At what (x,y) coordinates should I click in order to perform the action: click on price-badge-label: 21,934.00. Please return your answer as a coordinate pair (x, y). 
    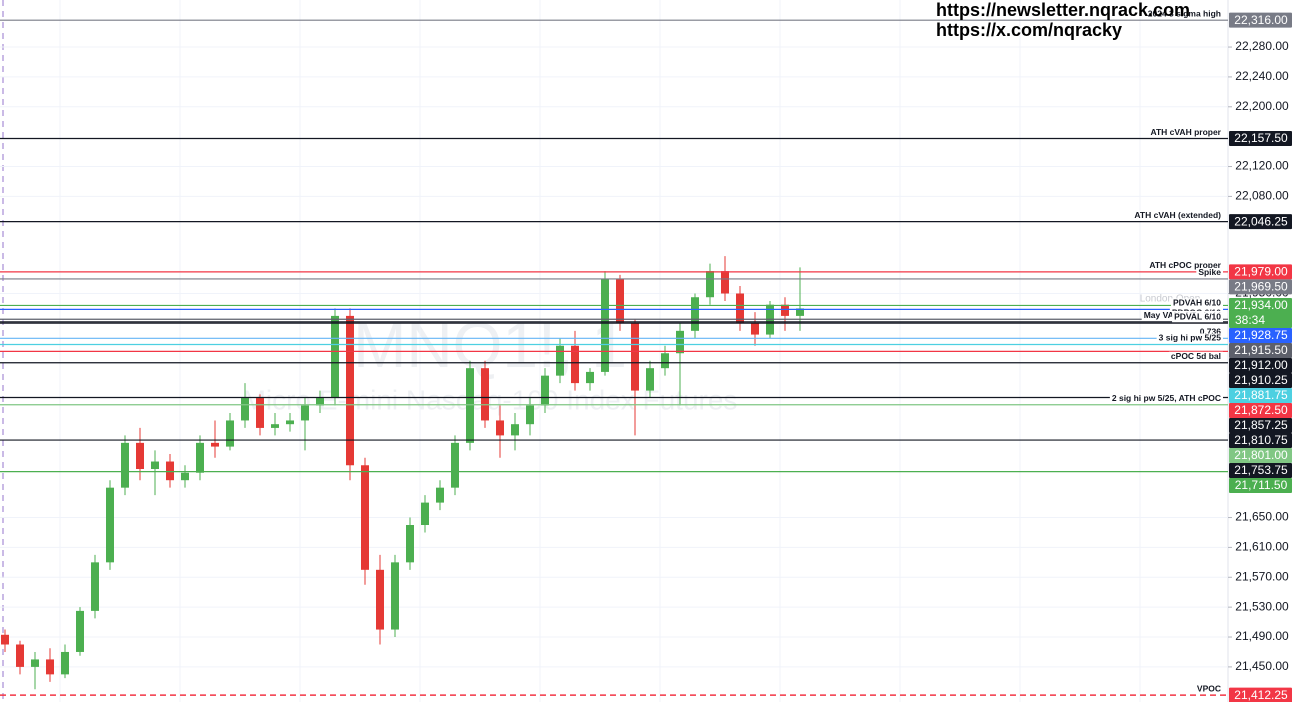
    Looking at the image, I should click on (1261, 305).